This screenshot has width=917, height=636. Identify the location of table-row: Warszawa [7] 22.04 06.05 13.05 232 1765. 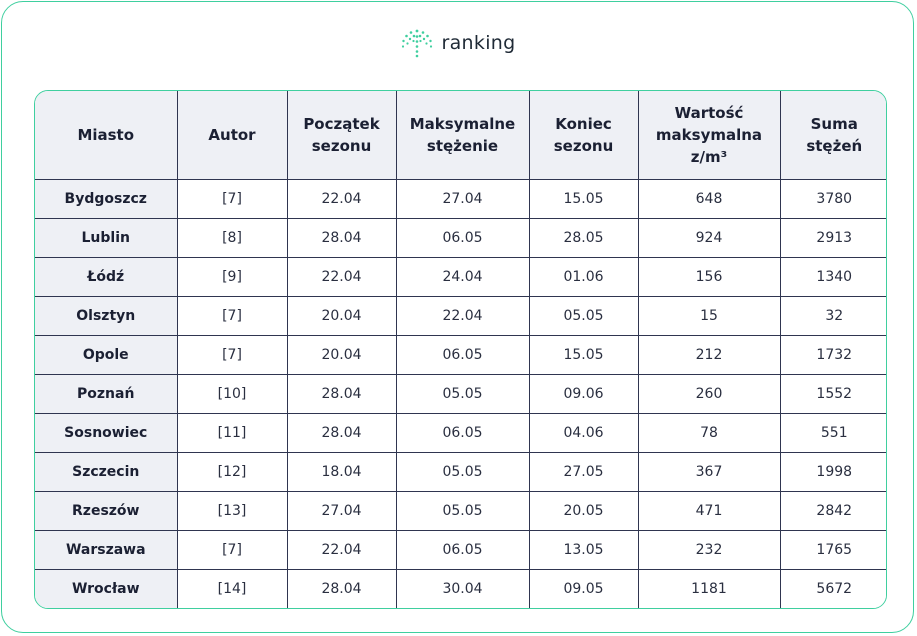
(460, 550).